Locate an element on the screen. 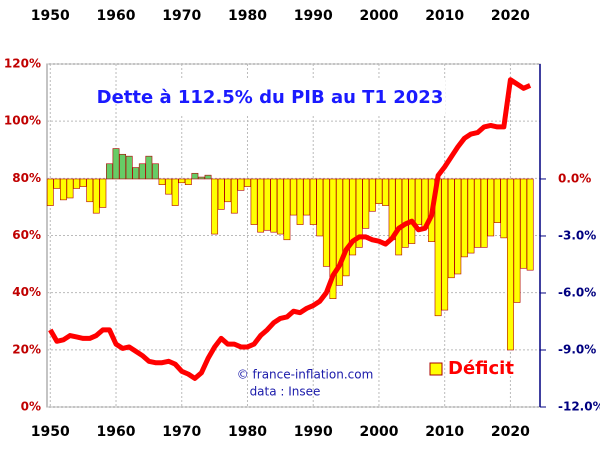 The width and height of the screenshot is (600, 450). y-tick-label: 100% is located at coordinates (22, 121).